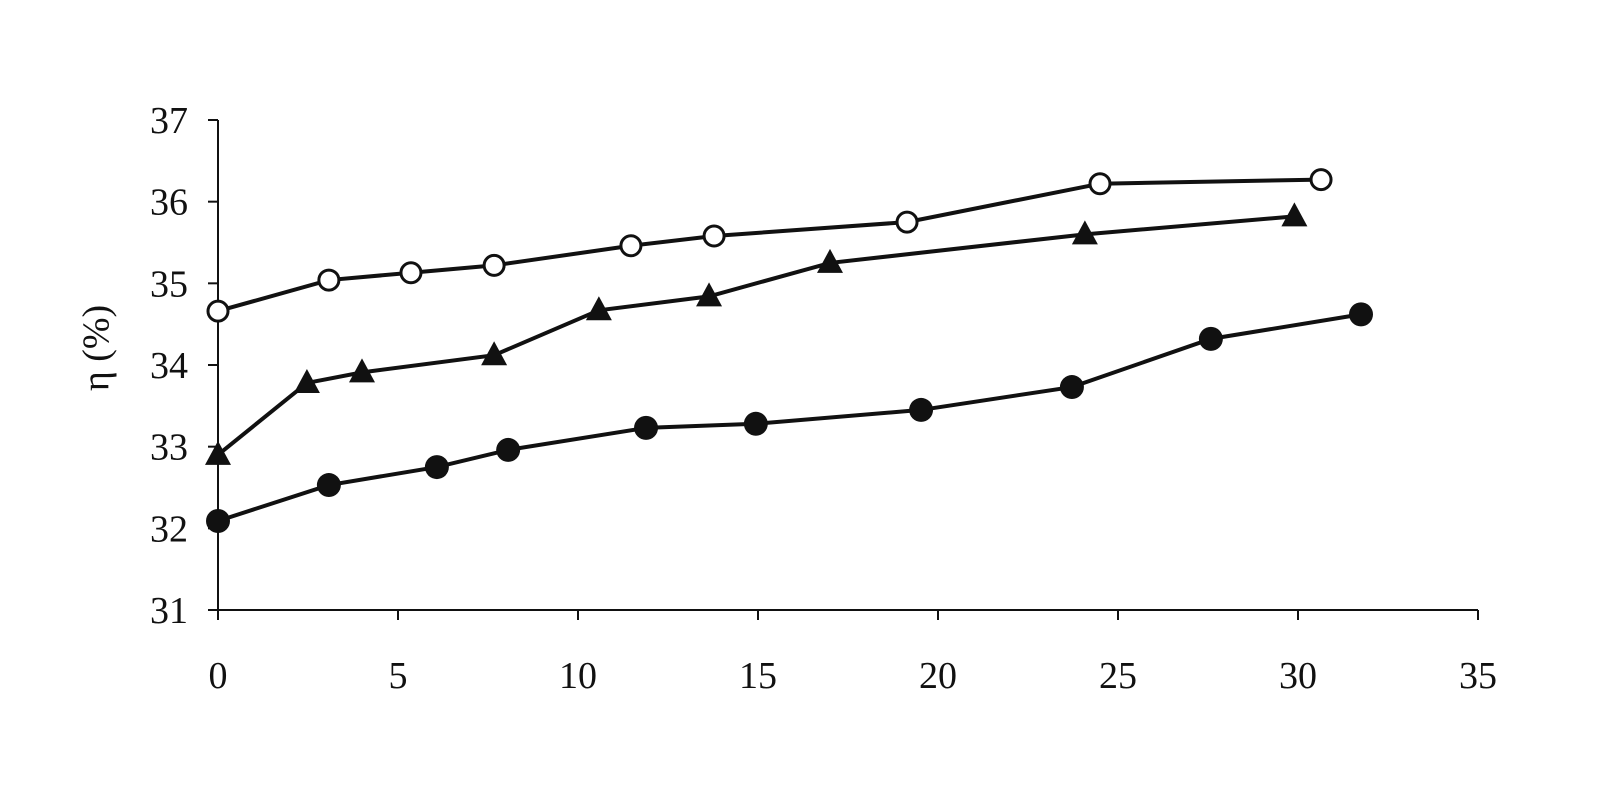 This screenshot has width=1600, height=800. What do you see at coordinates (169, 284) in the screenshot?
I see `y-tick-label: 35` at bounding box center [169, 284].